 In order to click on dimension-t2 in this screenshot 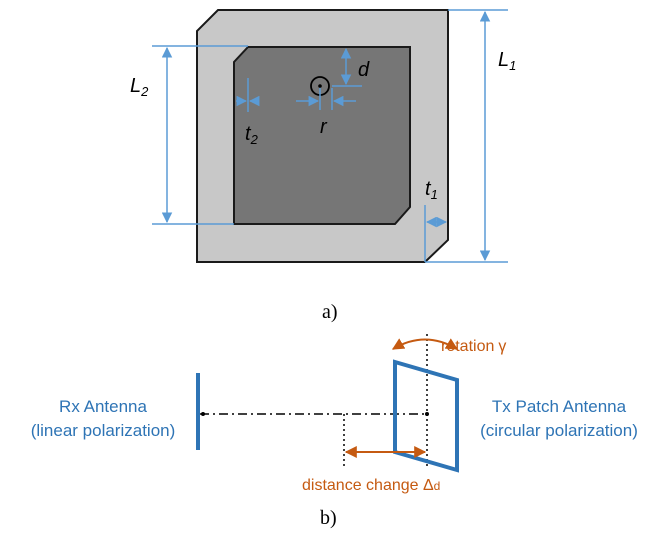, I will do `click(248, 95)`.